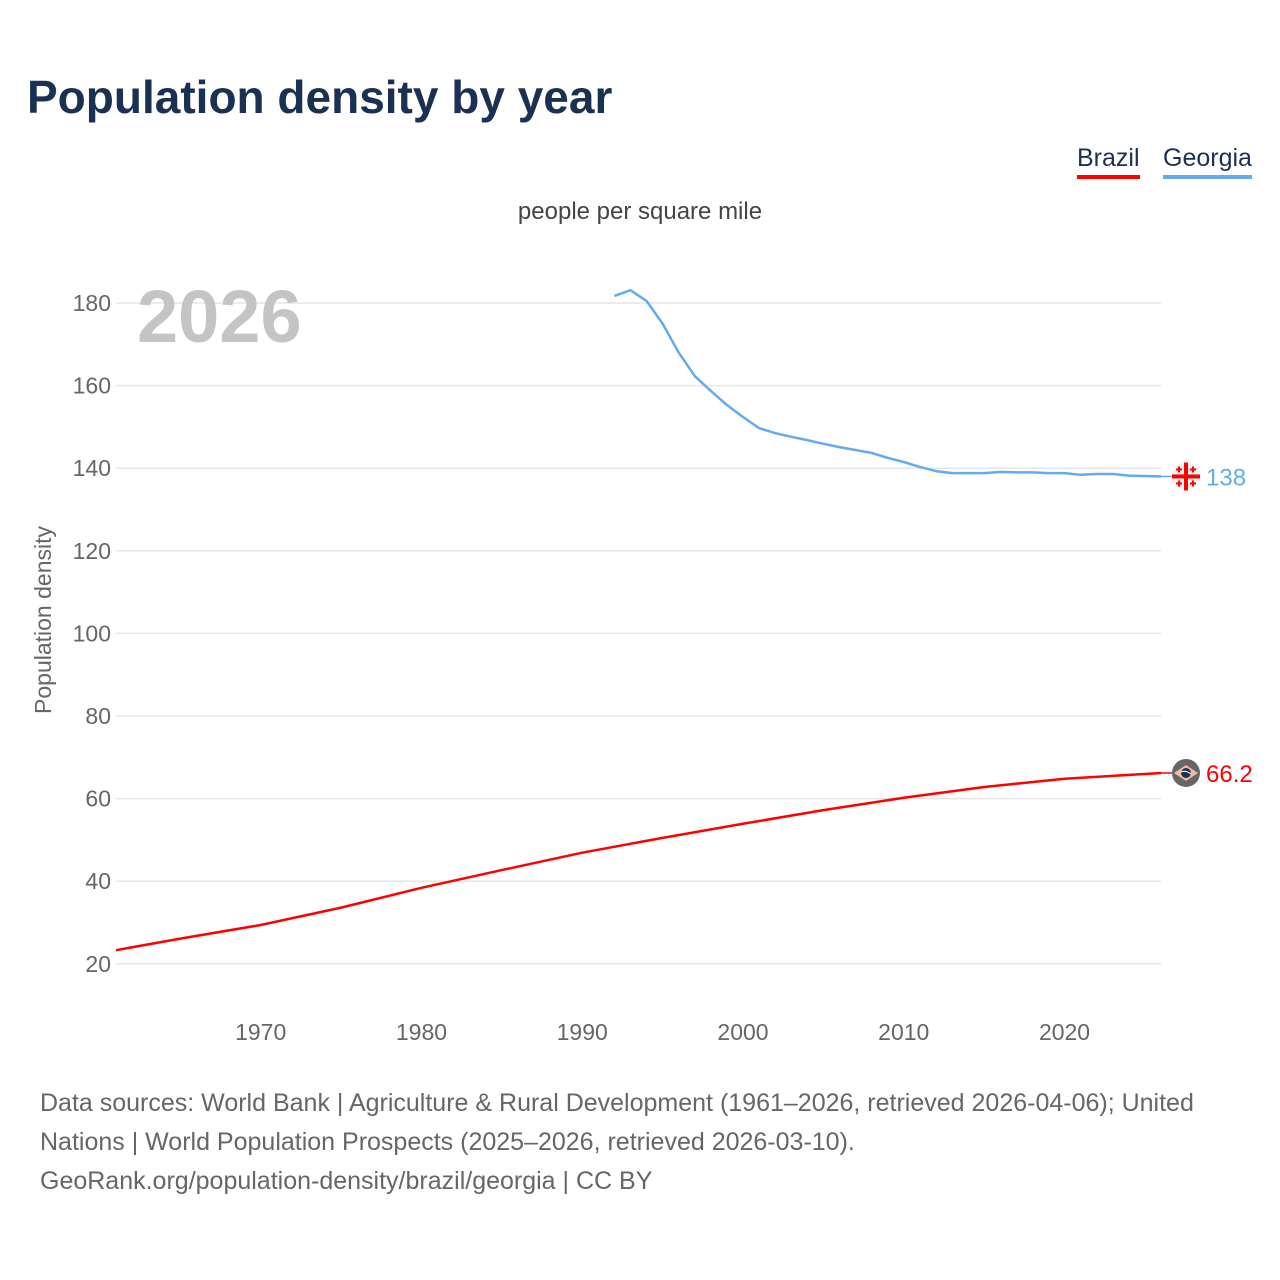 The width and height of the screenshot is (1280, 1280). Describe the element at coordinates (92, 551) in the screenshot. I see `y-tick-label: 120` at that location.